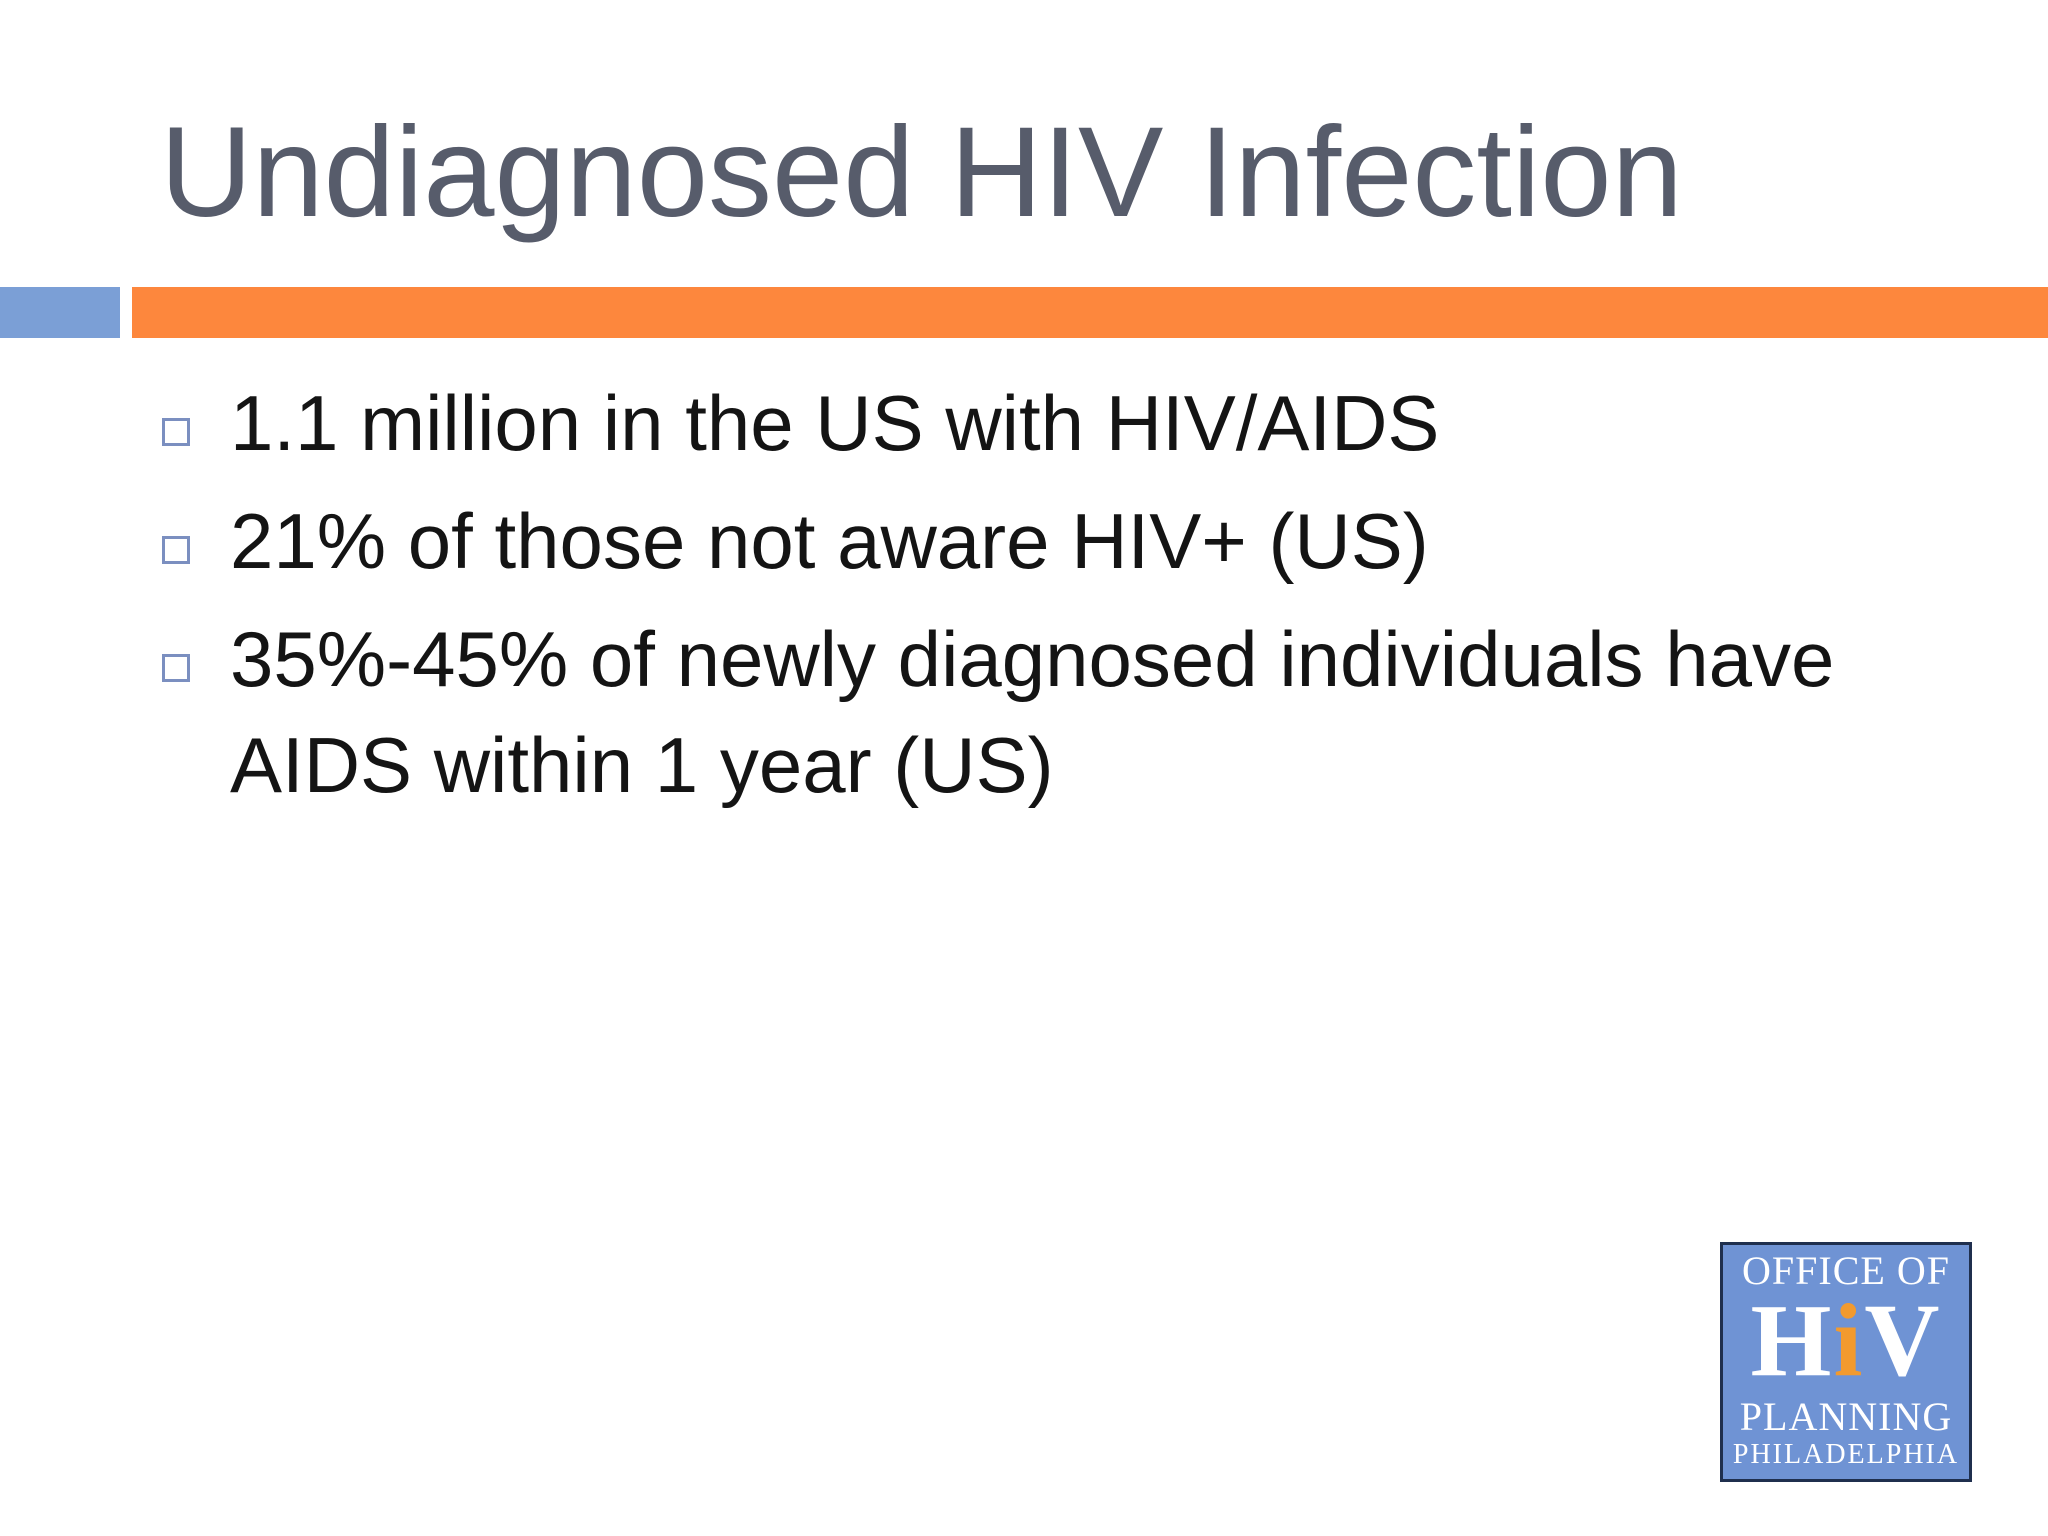 The width and height of the screenshot is (2048, 1536). I want to click on bullet-text: 1.1 million in the US with HIV/AIDS, so click(835, 423).